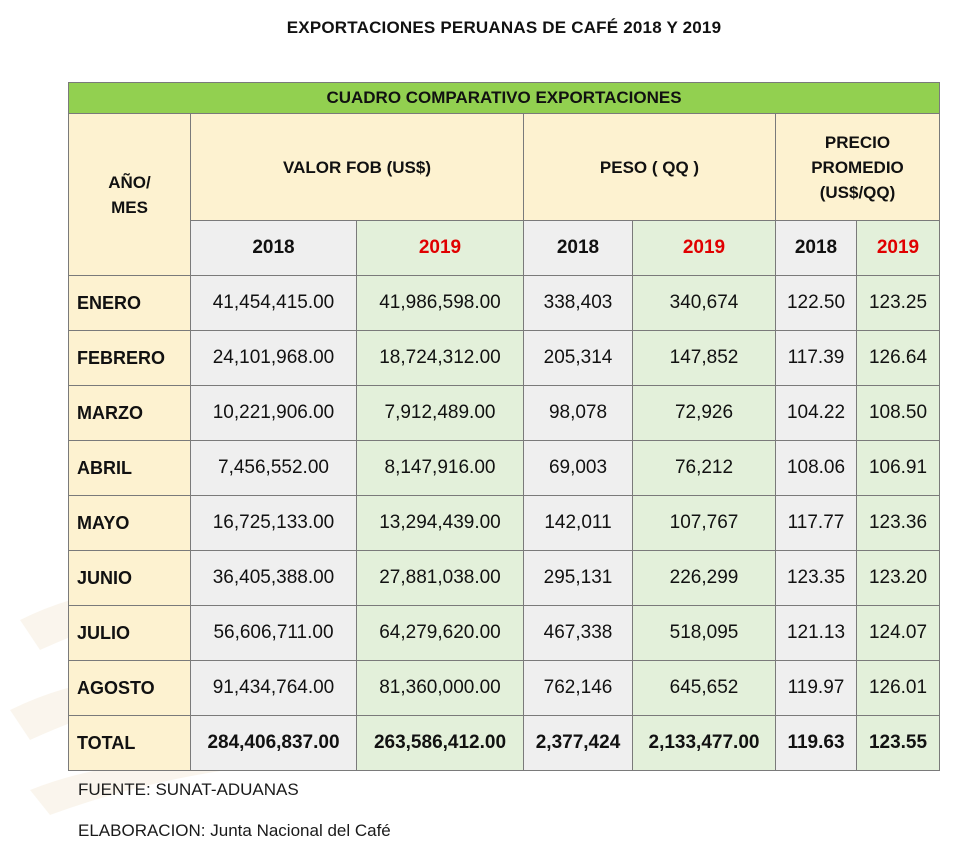 The image size is (980, 854). What do you see at coordinates (129, 358) in the screenshot?
I see `row-month: FEBRERO` at bounding box center [129, 358].